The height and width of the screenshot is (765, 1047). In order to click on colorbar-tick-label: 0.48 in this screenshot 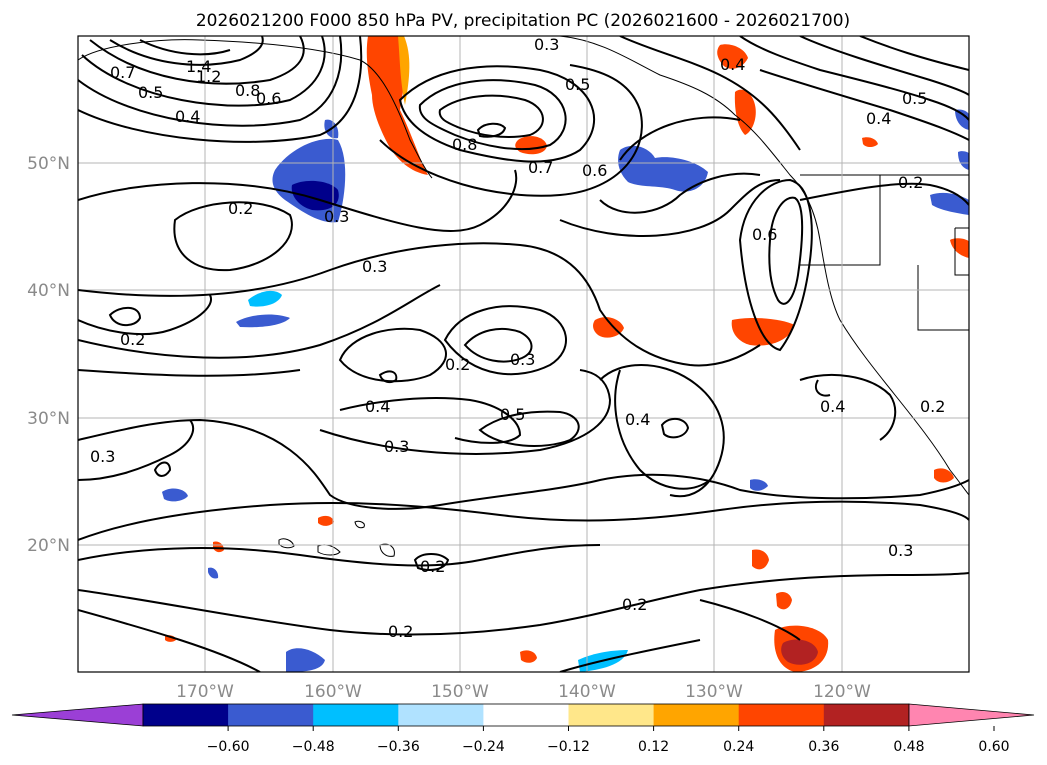, I will do `click(908, 747)`.